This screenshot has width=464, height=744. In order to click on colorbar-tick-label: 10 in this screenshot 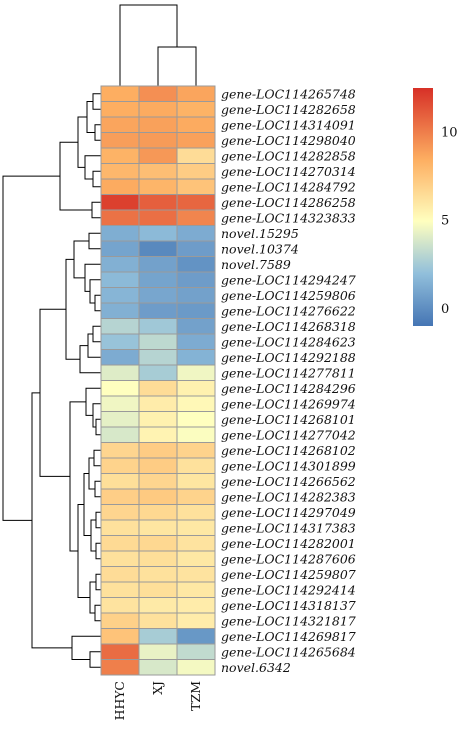, I will do `click(449, 133)`.